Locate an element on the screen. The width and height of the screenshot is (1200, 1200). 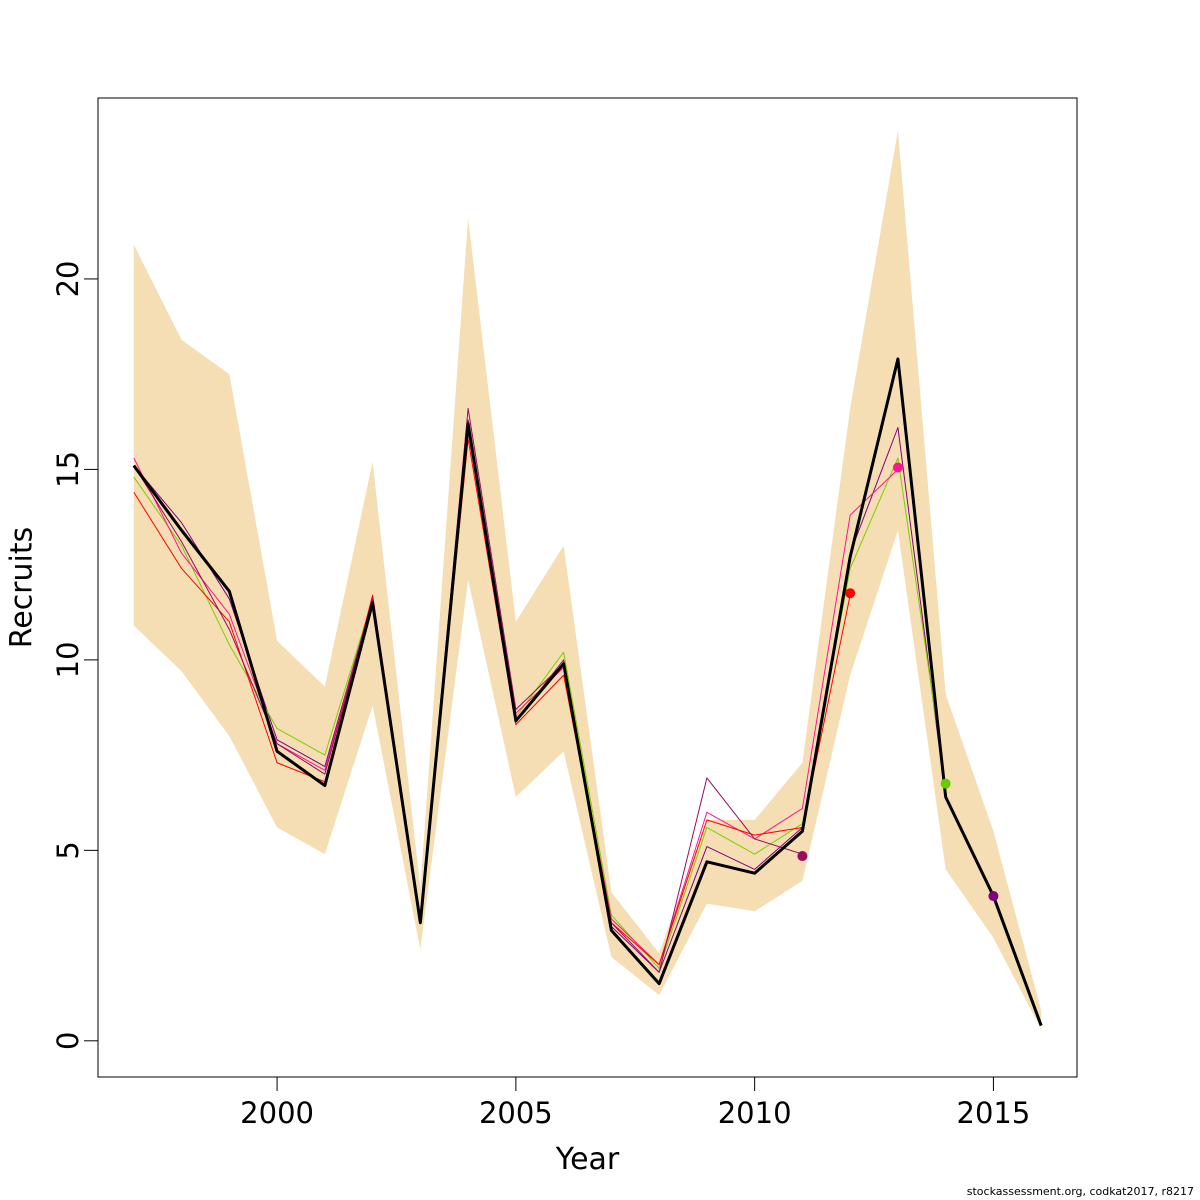
x-axis: 2000 2005 2010 2015 is located at coordinates (635, 1103).